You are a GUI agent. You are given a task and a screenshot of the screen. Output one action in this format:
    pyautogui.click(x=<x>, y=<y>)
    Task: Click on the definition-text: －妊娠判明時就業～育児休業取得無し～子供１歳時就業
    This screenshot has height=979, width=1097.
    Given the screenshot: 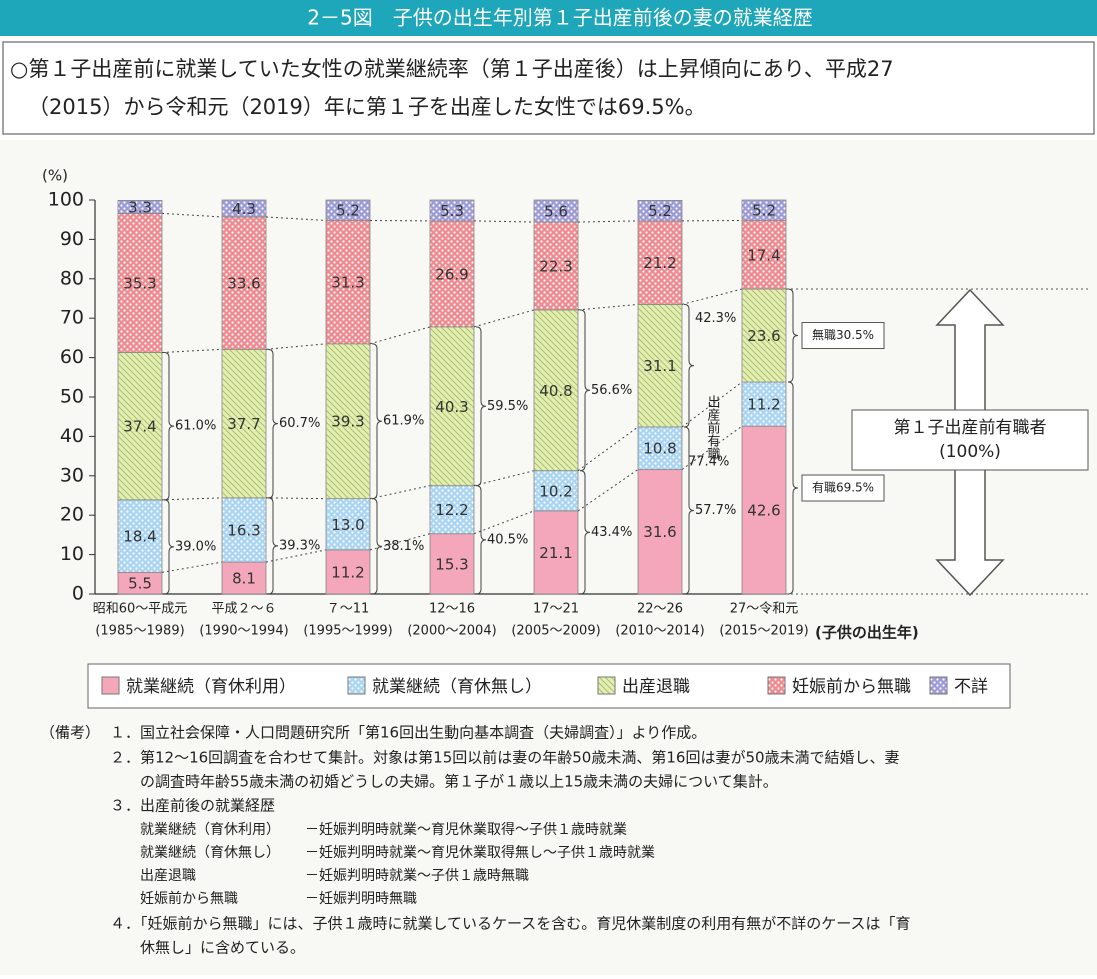 What is the action you would take?
    pyautogui.click(x=480, y=852)
    